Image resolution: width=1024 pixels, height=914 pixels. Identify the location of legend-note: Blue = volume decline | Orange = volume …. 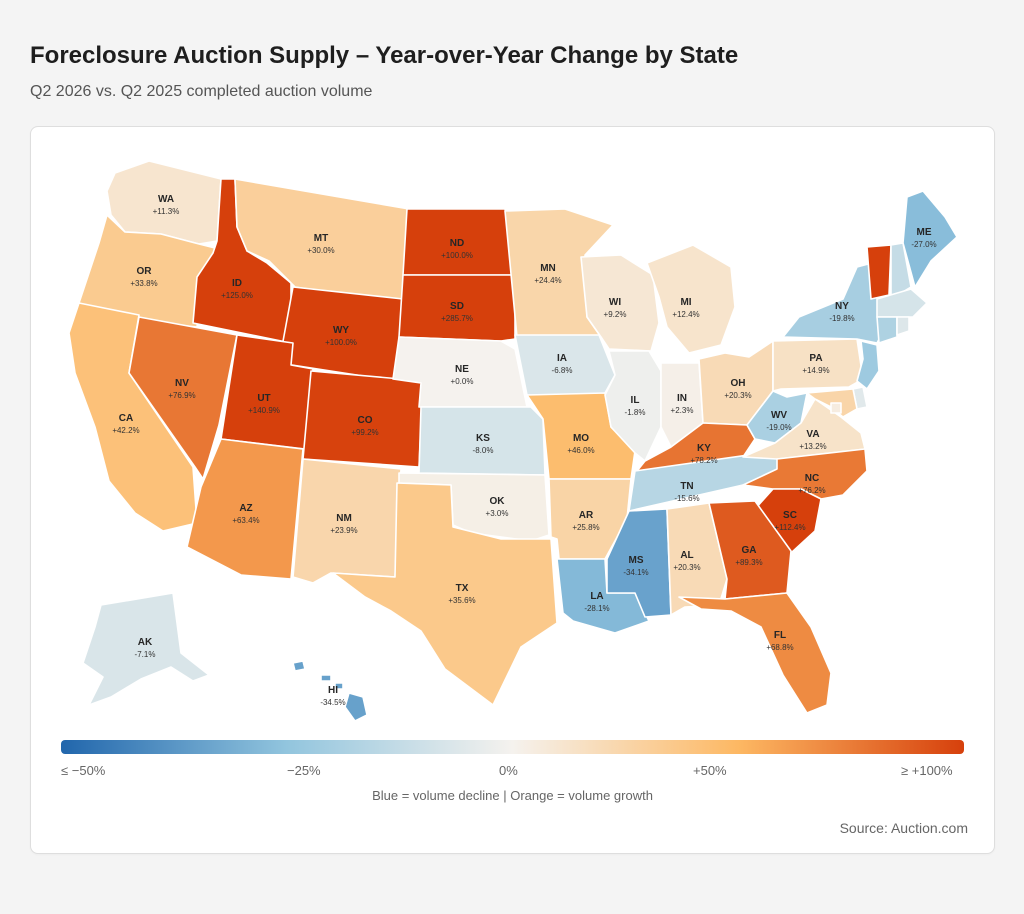
(512, 795).